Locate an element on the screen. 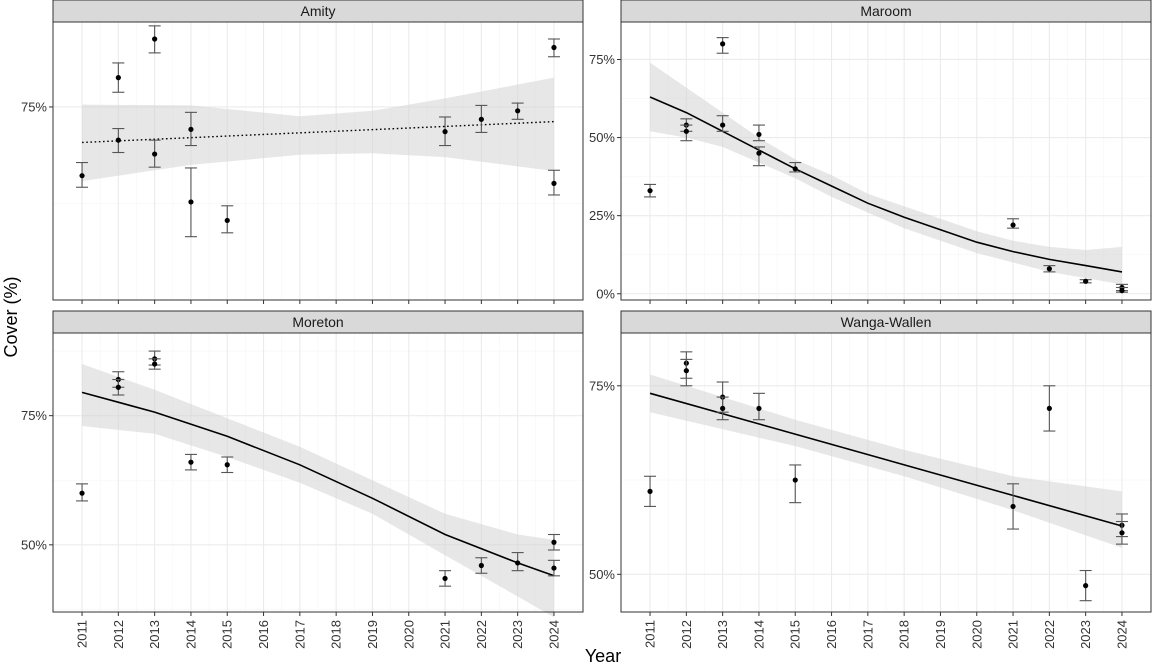 The height and width of the screenshot is (667, 1166). facet-strip-label: Moreton is located at coordinates (317, 322).